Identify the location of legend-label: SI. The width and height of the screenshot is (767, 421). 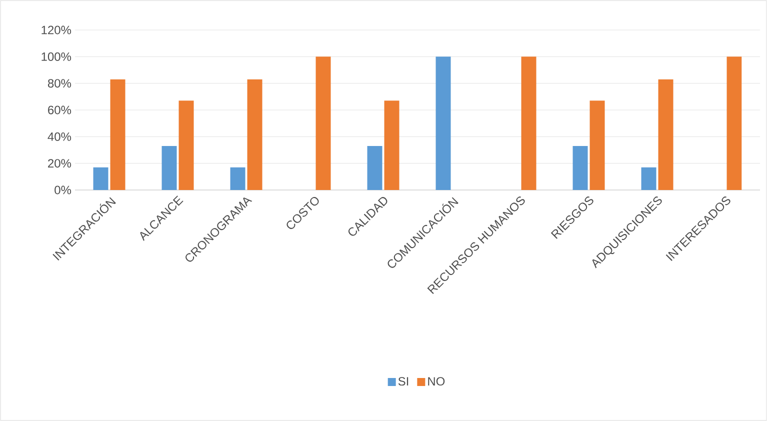
(403, 381).